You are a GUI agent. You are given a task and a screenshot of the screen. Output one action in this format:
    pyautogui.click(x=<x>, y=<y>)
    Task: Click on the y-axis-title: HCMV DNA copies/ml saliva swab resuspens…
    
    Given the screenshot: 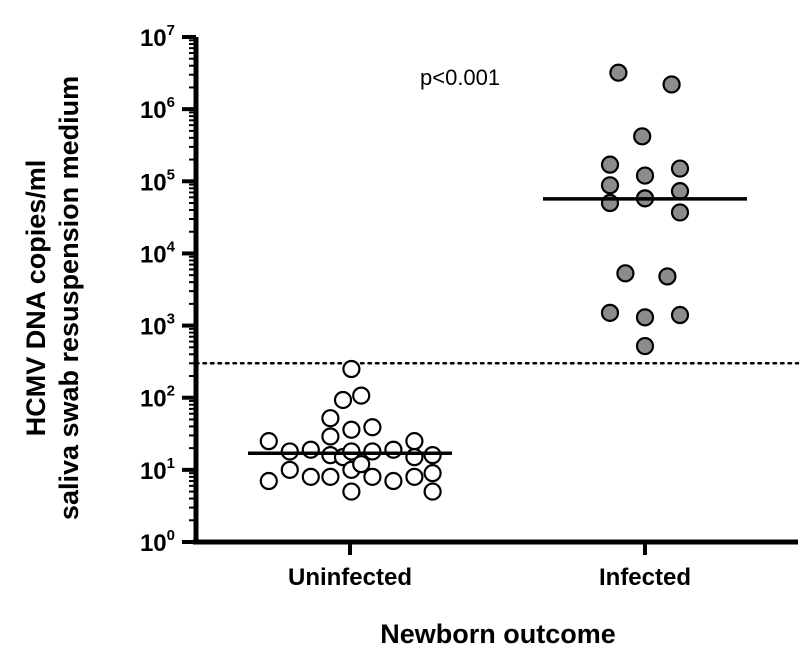 What is the action you would take?
    pyautogui.click(x=52, y=298)
    